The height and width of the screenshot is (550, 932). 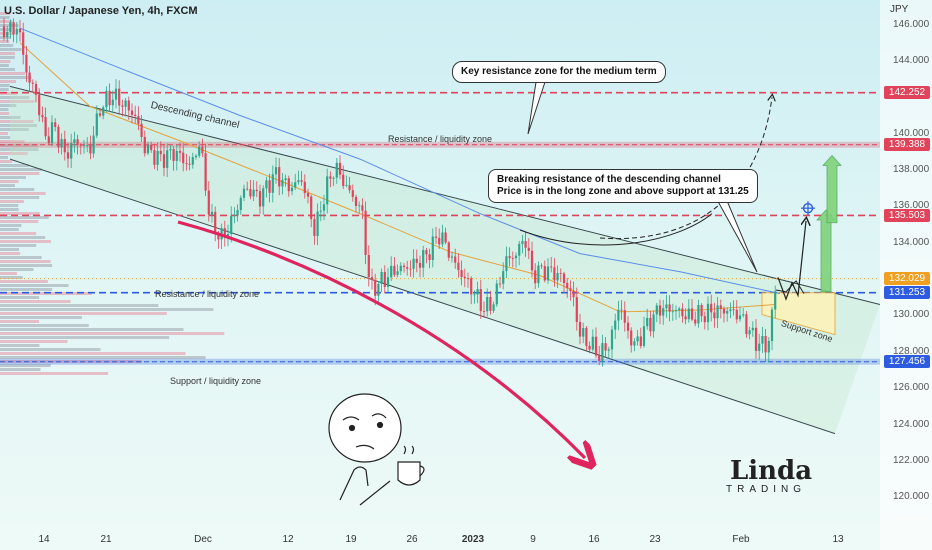 I want to click on linda-trading-logo: Linda TRADING, so click(x=766, y=476).